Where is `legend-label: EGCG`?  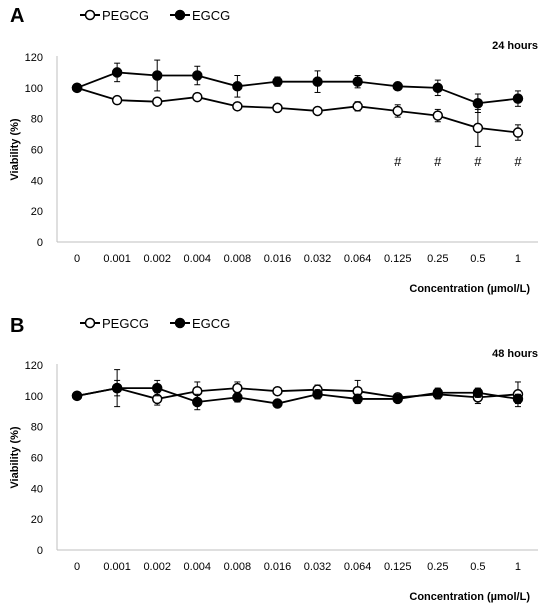 legend-label: EGCG is located at coordinates (211, 15).